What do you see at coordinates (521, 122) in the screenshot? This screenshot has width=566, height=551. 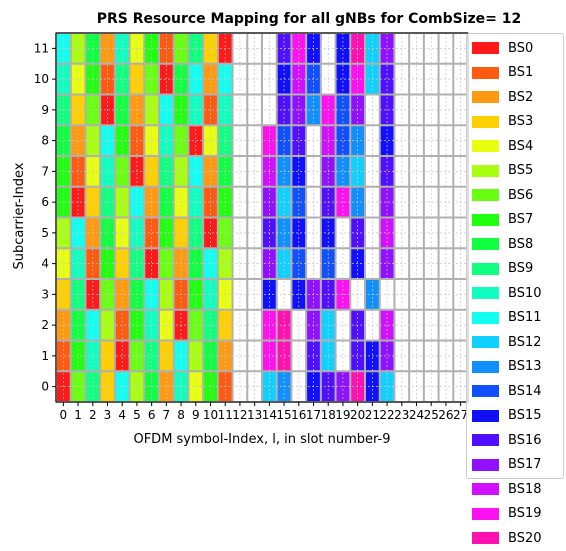 I see `legend-label: BS3` at bounding box center [521, 122].